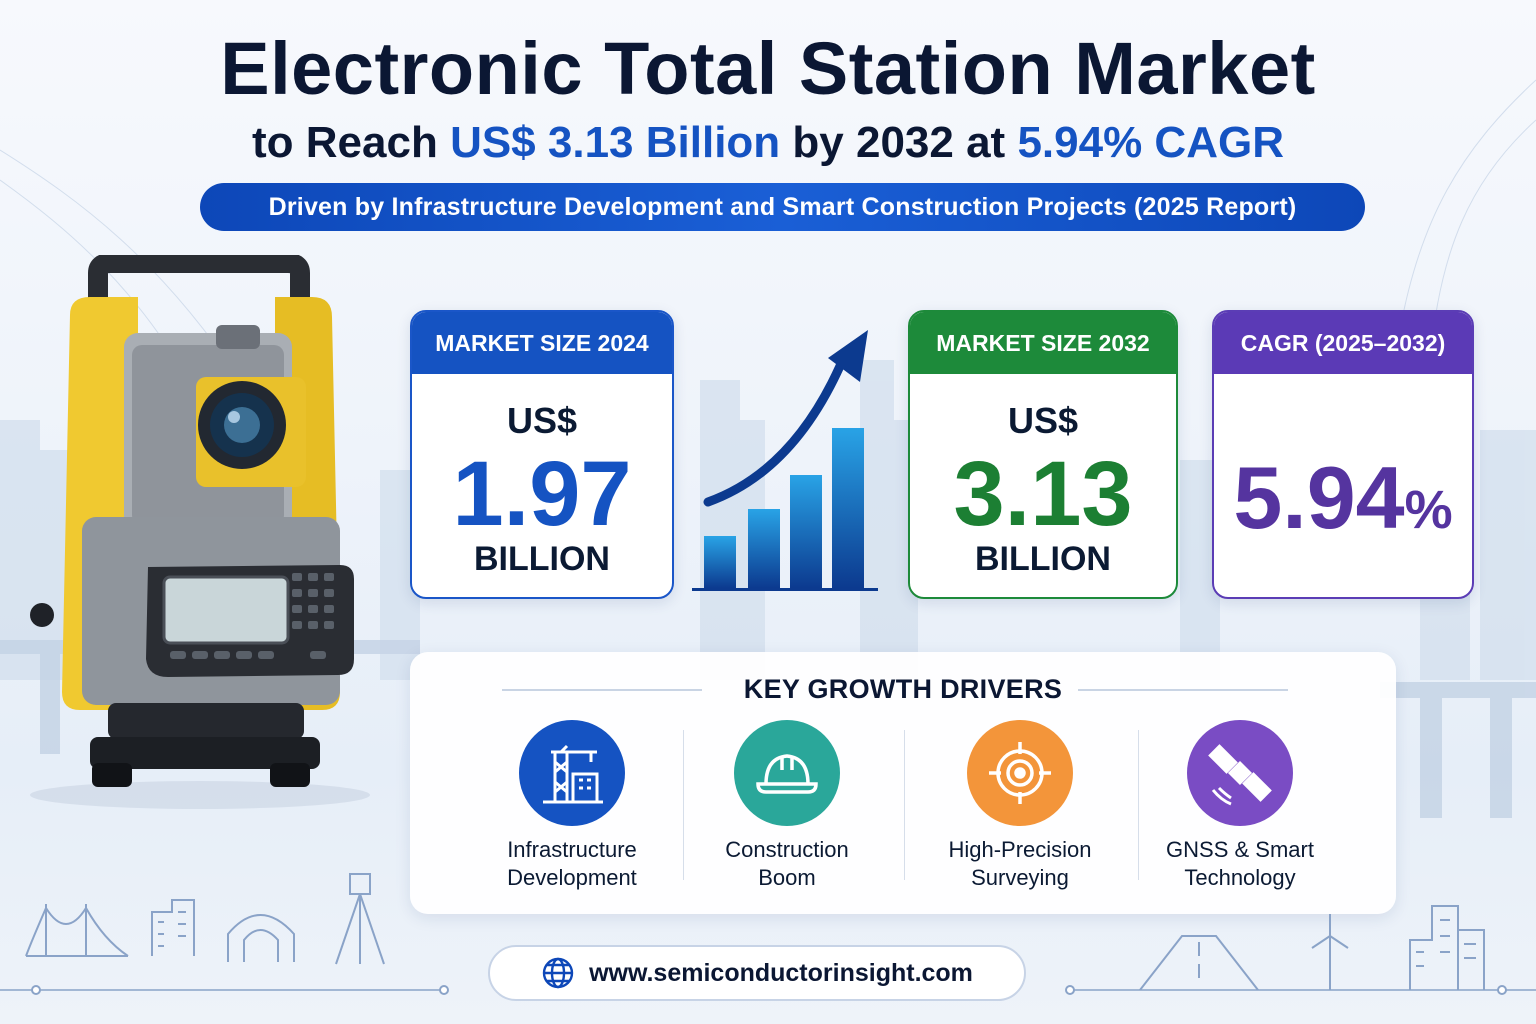 Image resolution: width=1536 pixels, height=1024 pixels. What do you see at coordinates (903, 689) in the screenshot?
I see `drivers-title: KEY GROWTH DRIVERS` at bounding box center [903, 689].